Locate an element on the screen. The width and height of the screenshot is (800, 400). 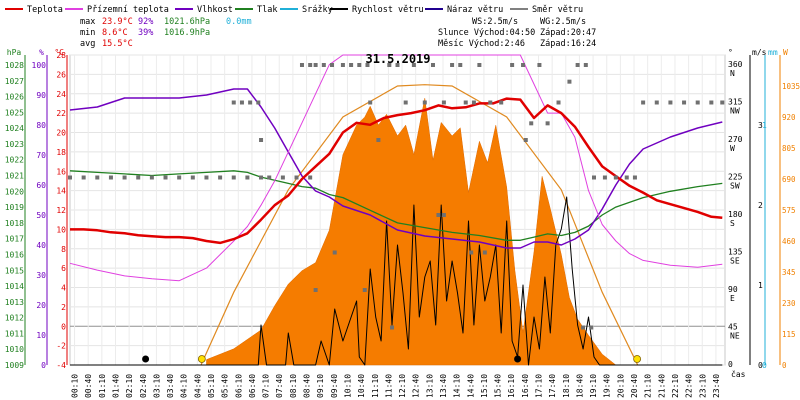
deg-dir-tick: SE is located at coordinates (735, 261).